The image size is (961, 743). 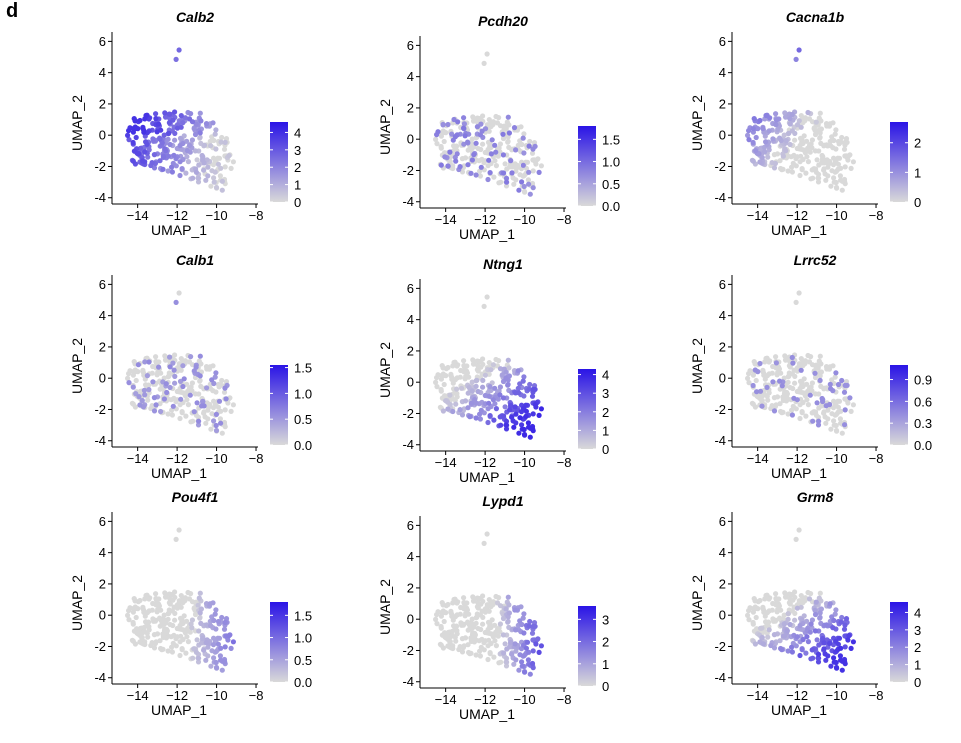 What do you see at coordinates (485, 699) in the screenshot?
I see `x-tick-label: −12` at bounding box center [485, 699].